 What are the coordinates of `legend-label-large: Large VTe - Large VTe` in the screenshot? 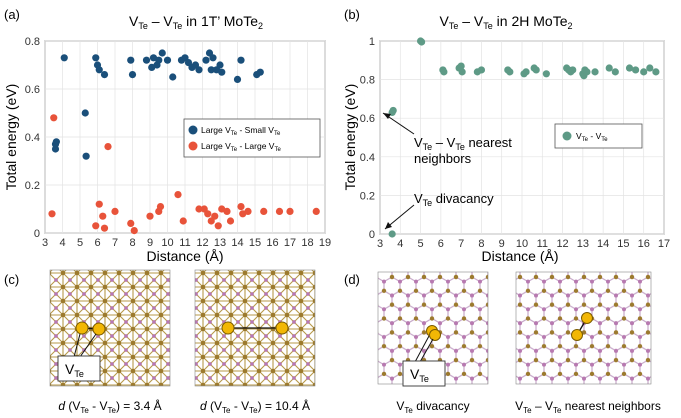 It's located at (241, 147).